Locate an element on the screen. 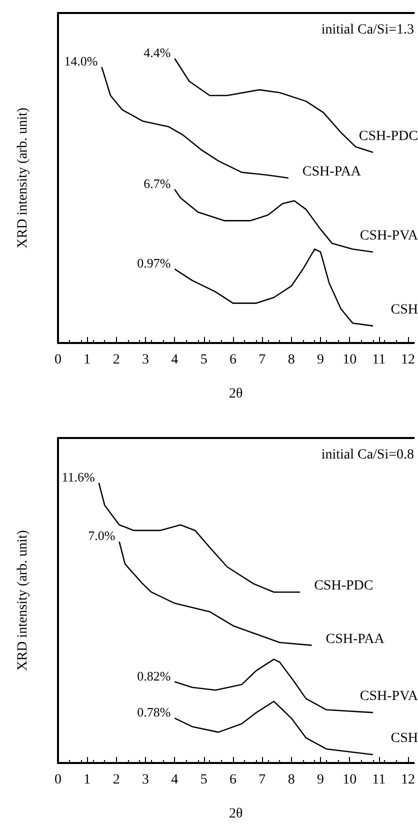 Image resolution: width=418 pixels, height=831 pixels. annotation: 11.6% is located at coordinates (78, 476).